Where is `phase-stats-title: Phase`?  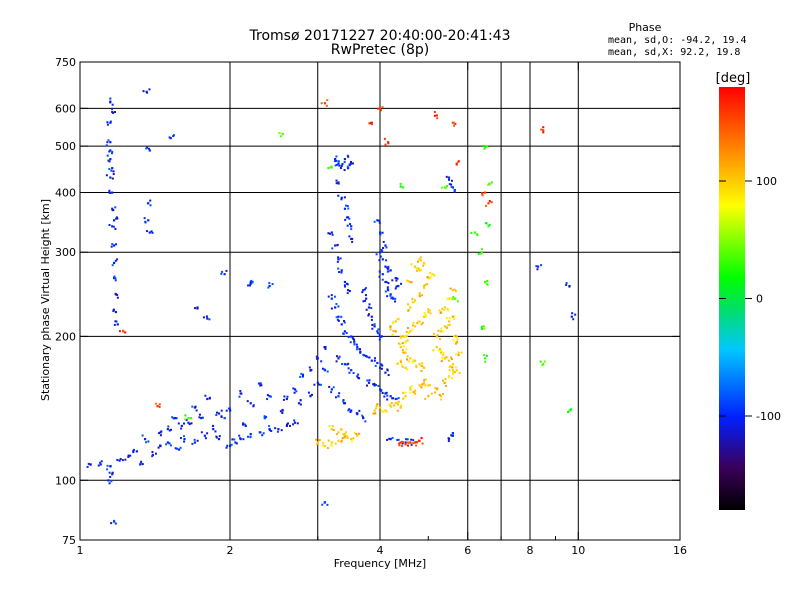 phase-stats-title: Phase is located at coordinates (645, 27).